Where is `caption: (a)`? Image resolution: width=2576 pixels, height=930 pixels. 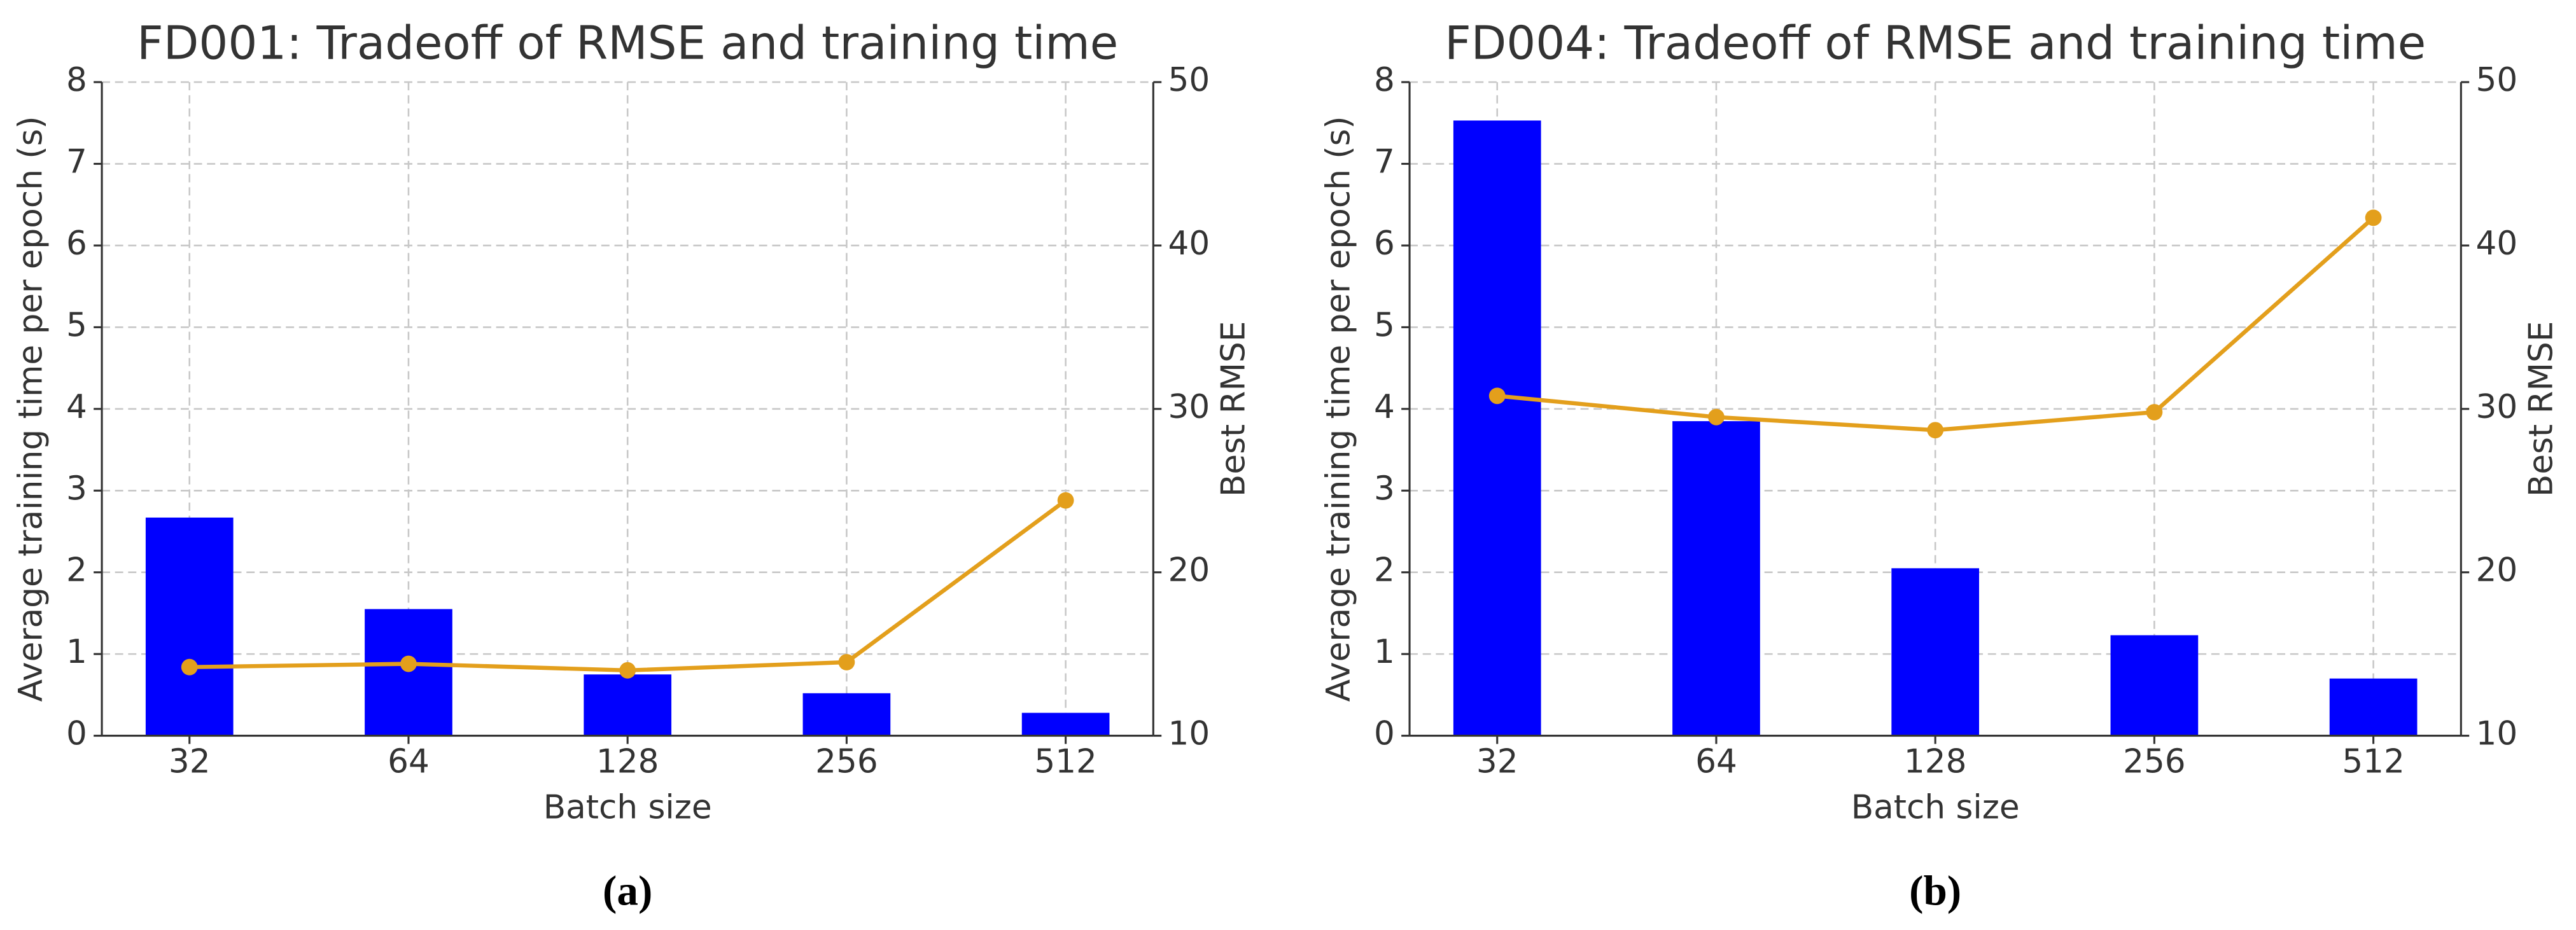 caption: (a) is located at coordinates (627, 890).